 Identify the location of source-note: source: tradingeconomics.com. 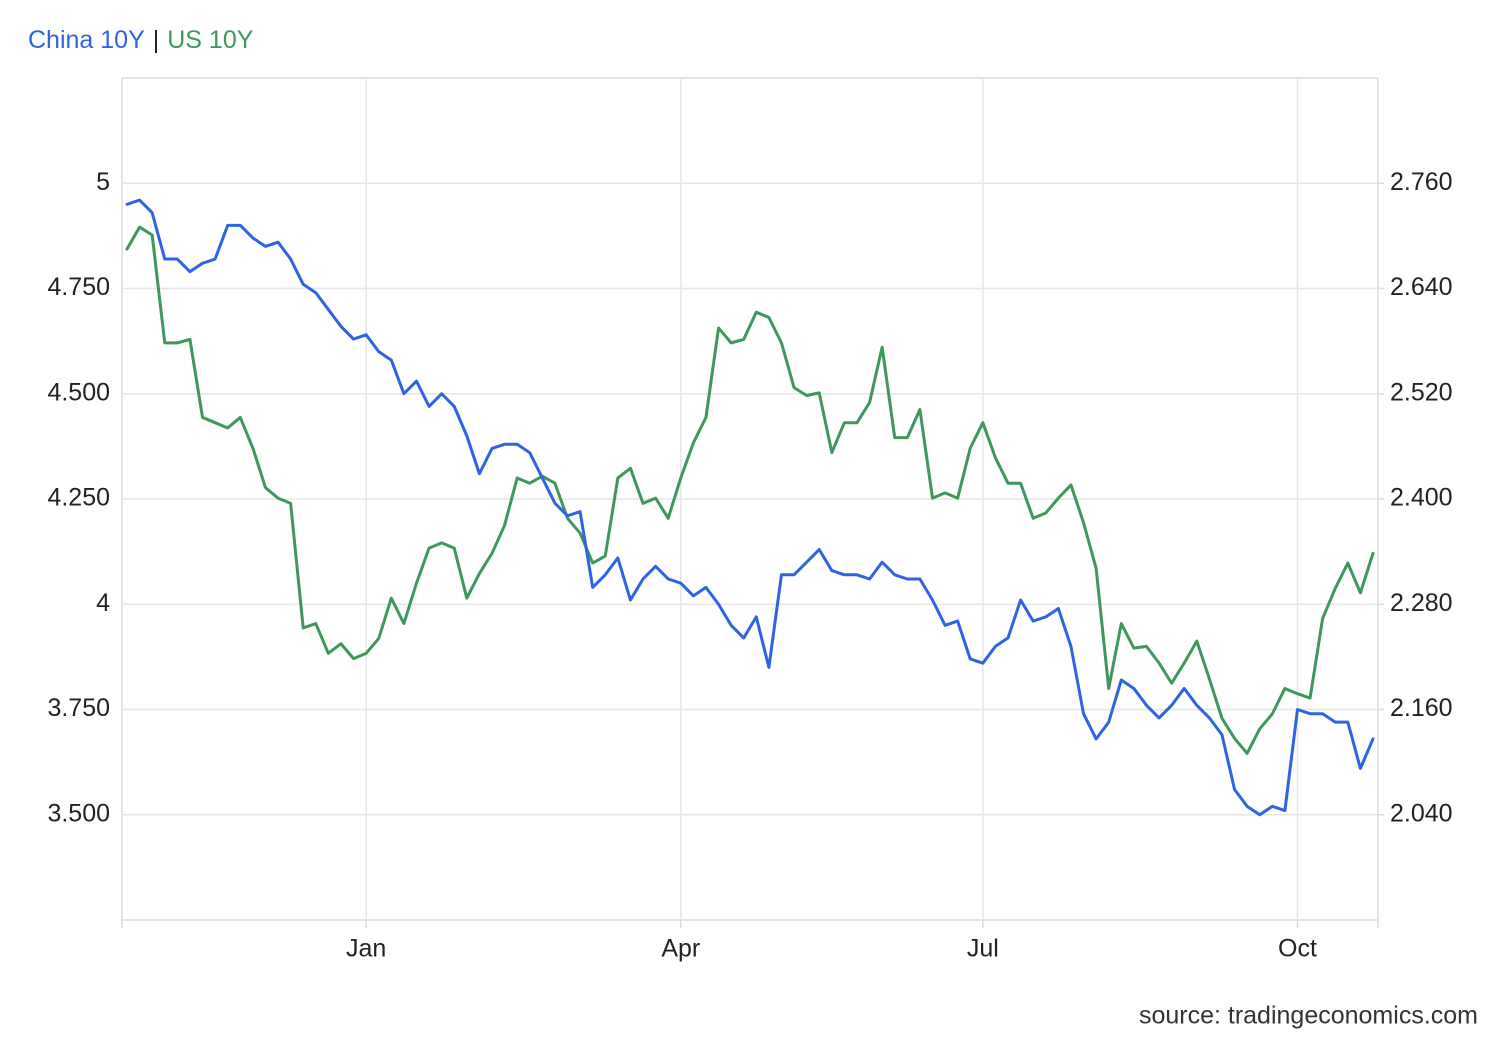
(1308, 1016).